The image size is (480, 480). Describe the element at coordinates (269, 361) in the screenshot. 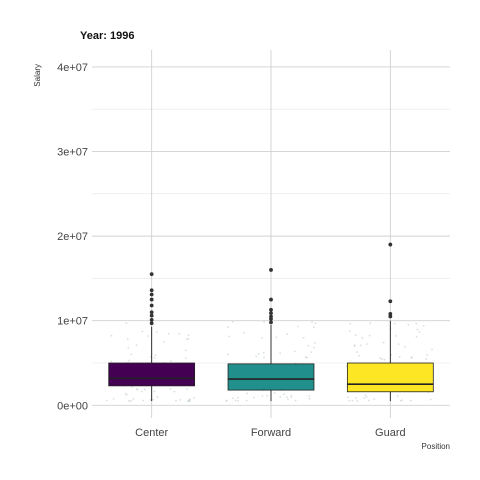

I see `jitter-points` at that location.